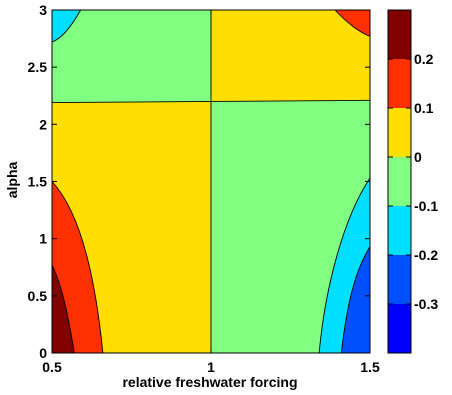 The image size is (452, 395). Describe the element at coordinates (43, 124) in the screenshot. I see `y-tick-label: 2` at that location.